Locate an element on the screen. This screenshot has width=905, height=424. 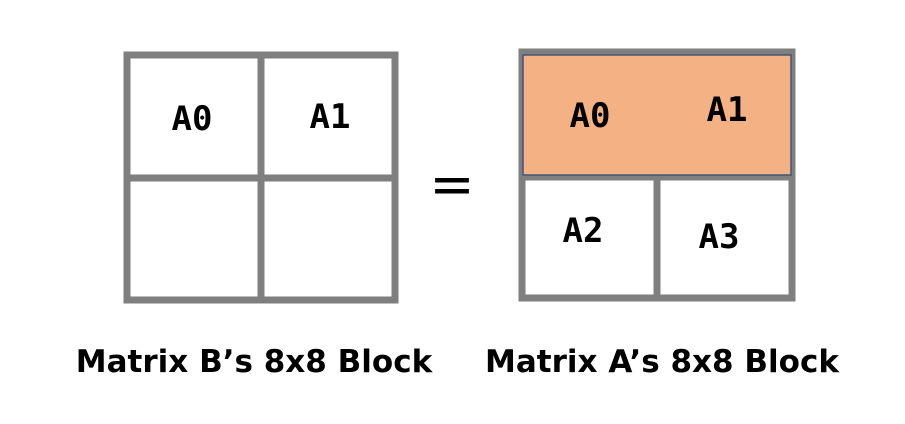
matrix-a-cell-a2: A2 is located at coordinates (583, 231).